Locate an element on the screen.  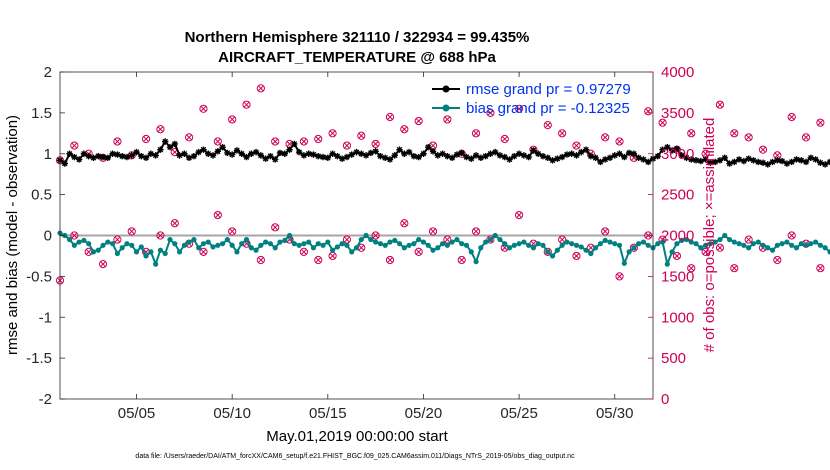
y-axis-left-label: rmse and bias (model - observation) is located at coordinates (12, 235).